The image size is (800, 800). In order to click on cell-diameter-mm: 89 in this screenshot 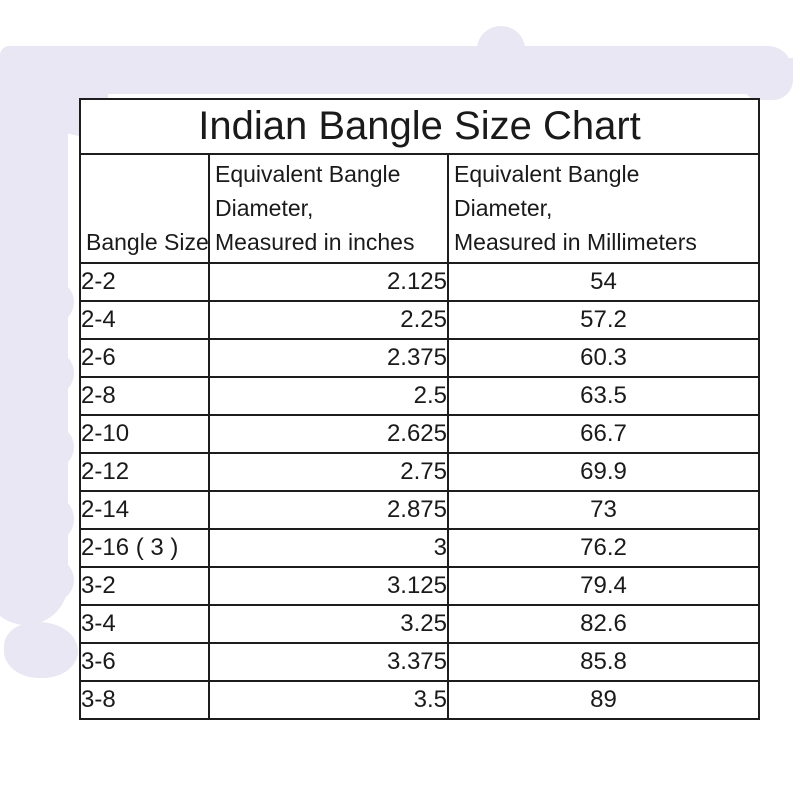, I will do `click(603, 700)`.